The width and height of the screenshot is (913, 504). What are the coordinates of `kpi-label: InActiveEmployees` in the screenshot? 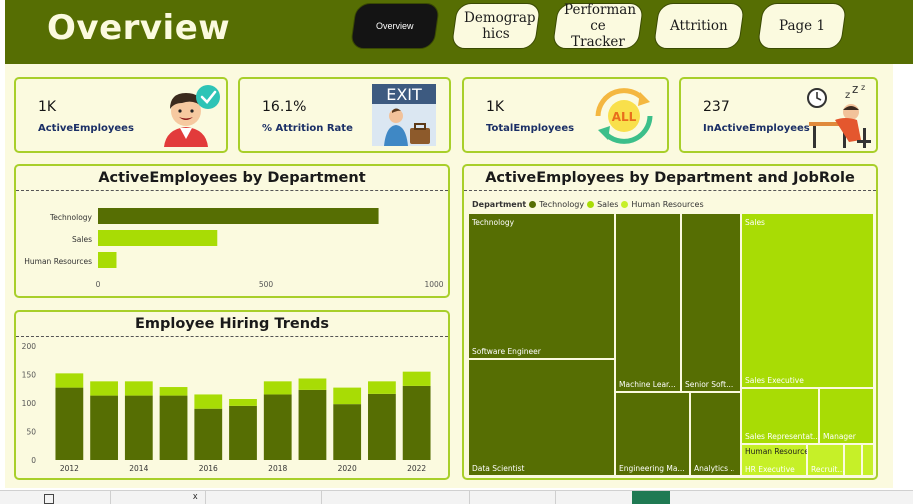 It's located at (756, 128).